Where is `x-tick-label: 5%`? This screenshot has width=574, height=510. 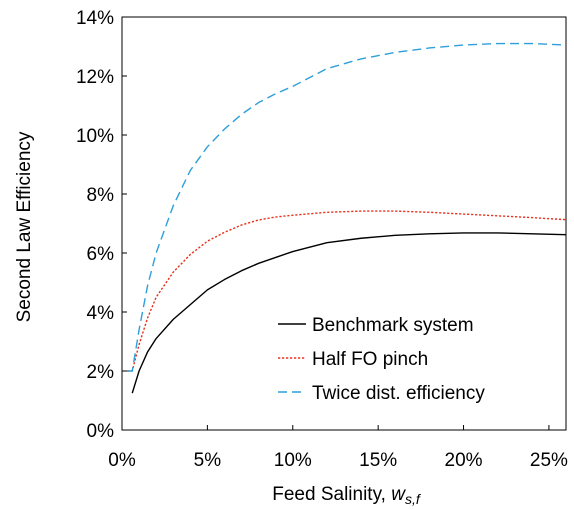
x-tick-label: 5% is located at coordinates (208, 460).